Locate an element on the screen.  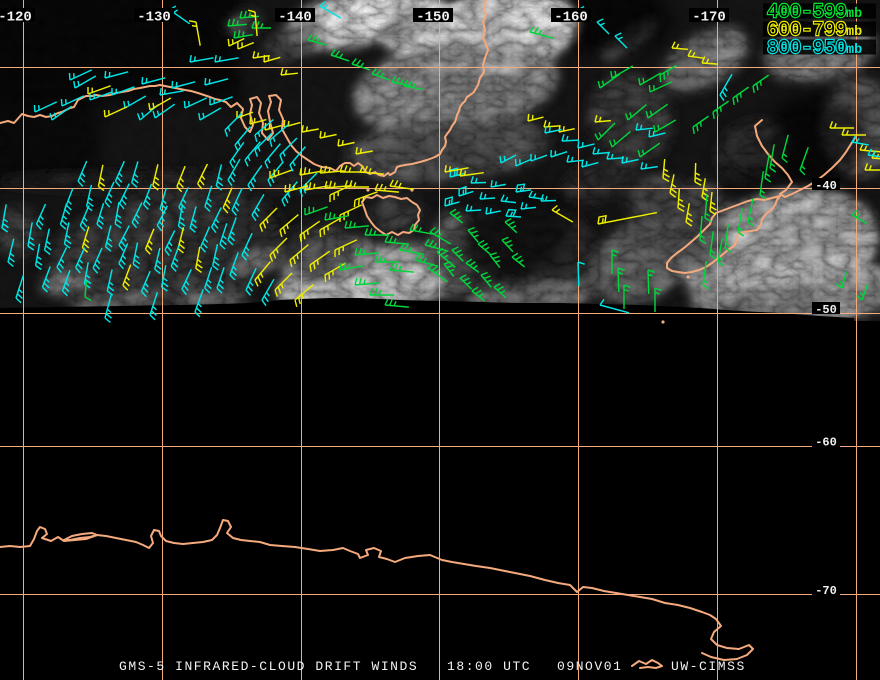
svg-text: 400-599 is located at coordinates (807, 12).